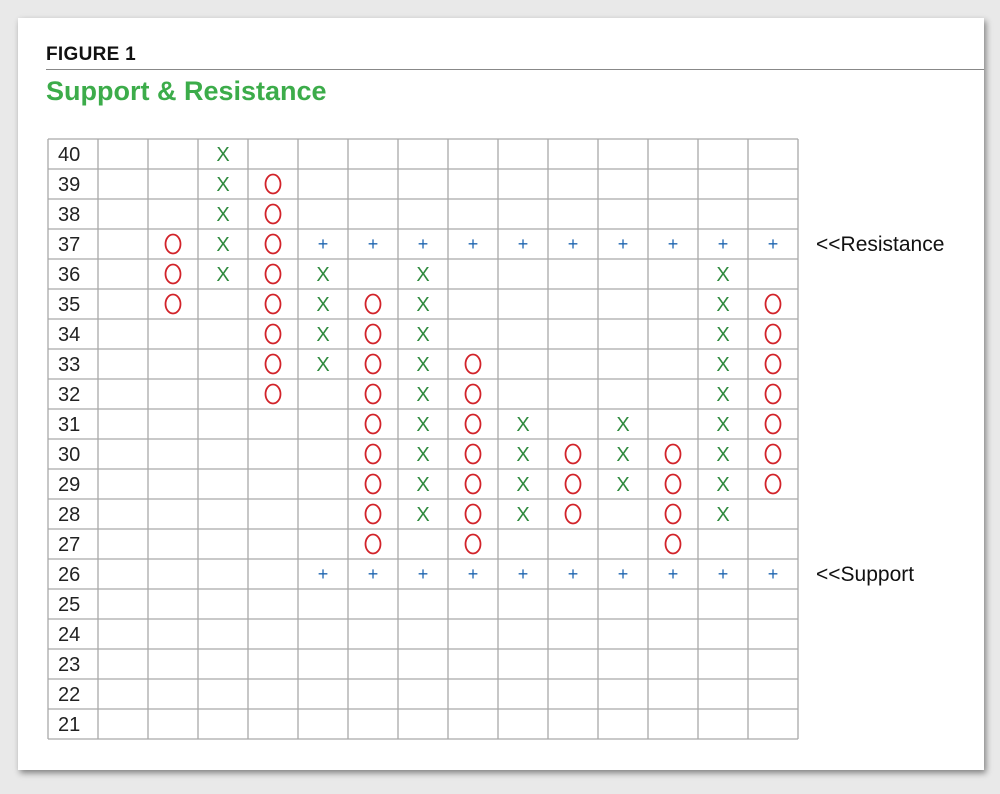  Describe the element at coordinates (69, 485) in the screenshot. I see `price-label: 29` at that location.